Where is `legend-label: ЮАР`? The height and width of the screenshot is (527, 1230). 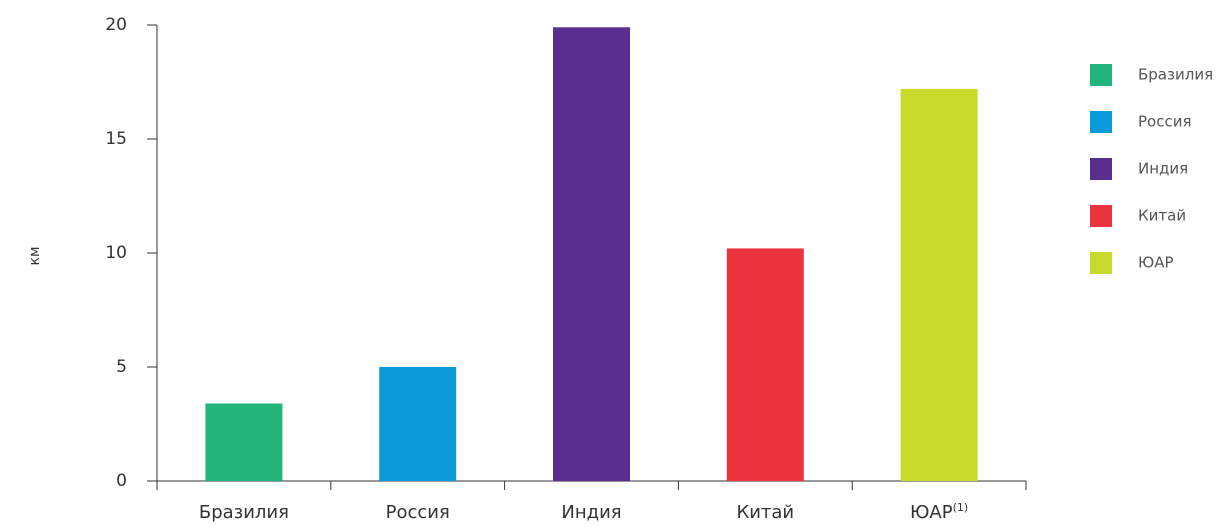 legend-label: ЮАР is located at coordinates (1156, 263).